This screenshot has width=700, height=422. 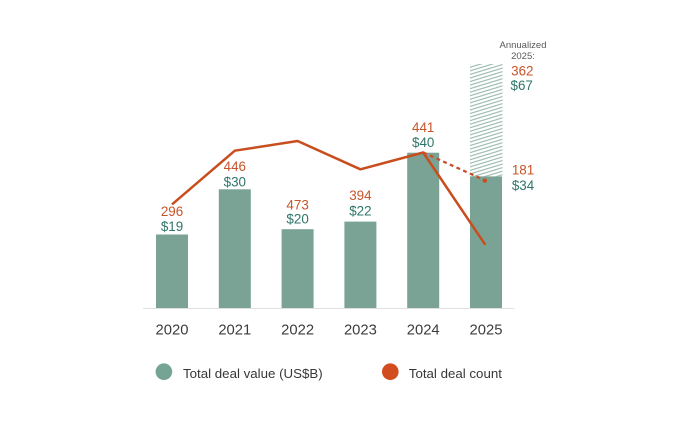 I want to click on svg-text: 362, so click(x=522, y=71).